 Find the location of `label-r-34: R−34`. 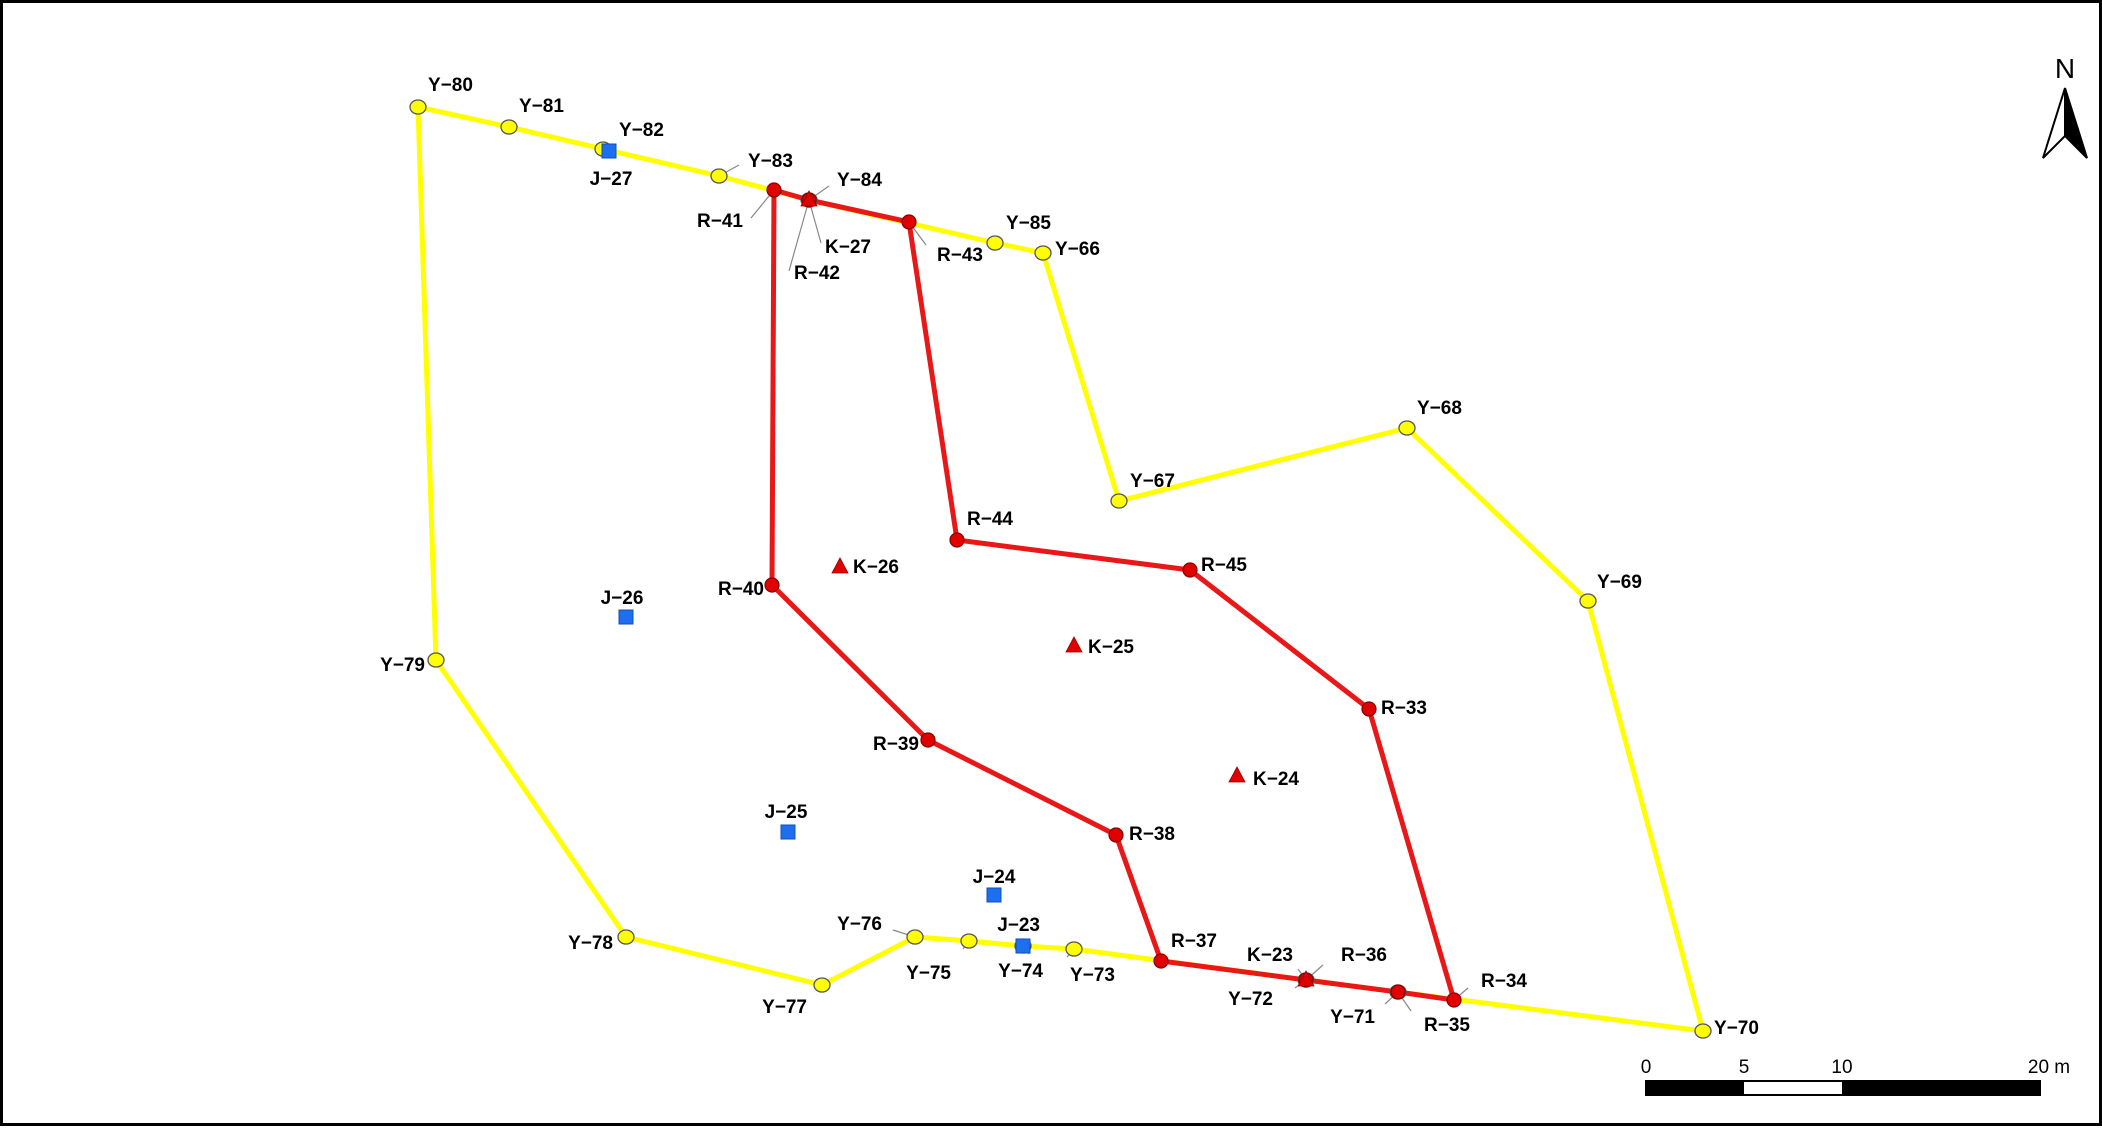

label-r-34: R−34 is located at coordinates (1504, 981).